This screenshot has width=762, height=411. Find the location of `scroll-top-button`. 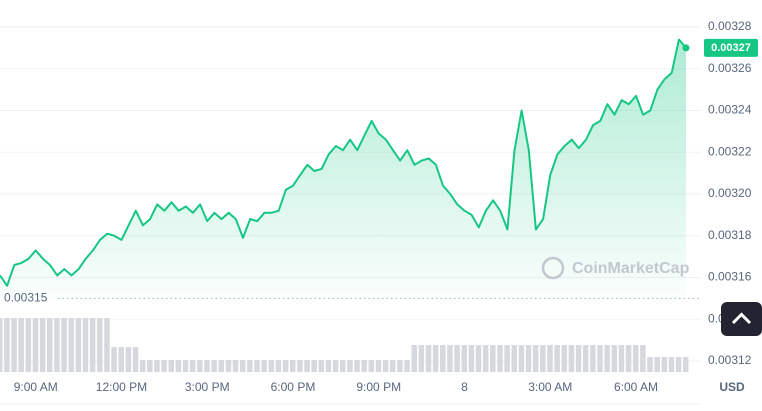

scroll-top-button is located at coordinates (741, 319).